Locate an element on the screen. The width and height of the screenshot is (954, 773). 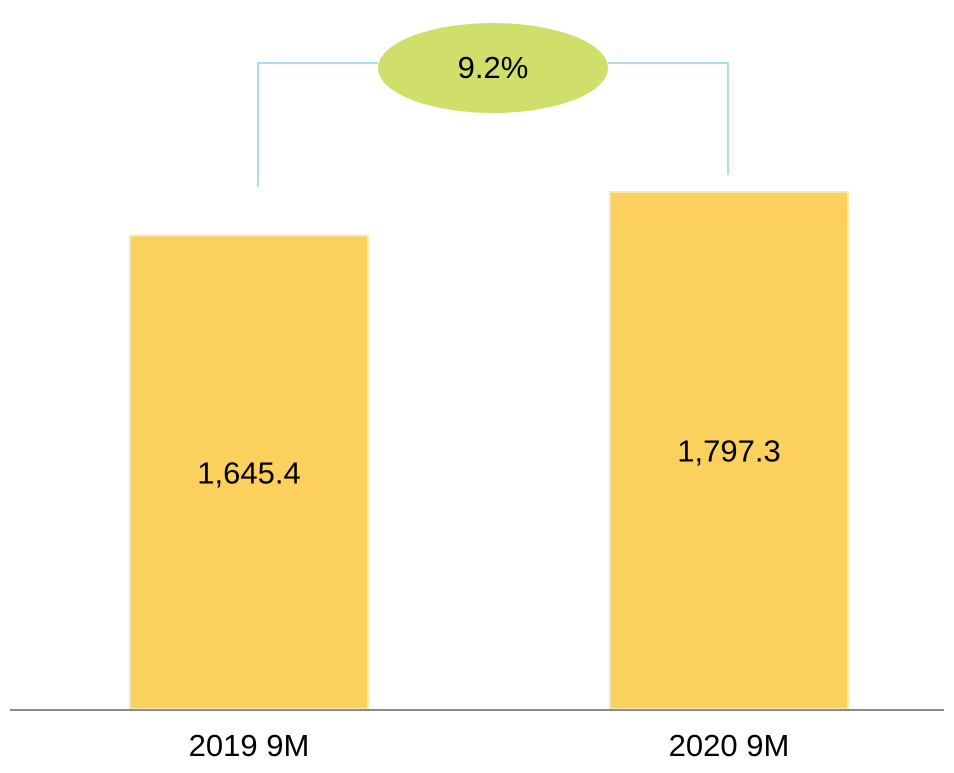
x-tick-label: 2020 9M is located at coordinates (729, 745).